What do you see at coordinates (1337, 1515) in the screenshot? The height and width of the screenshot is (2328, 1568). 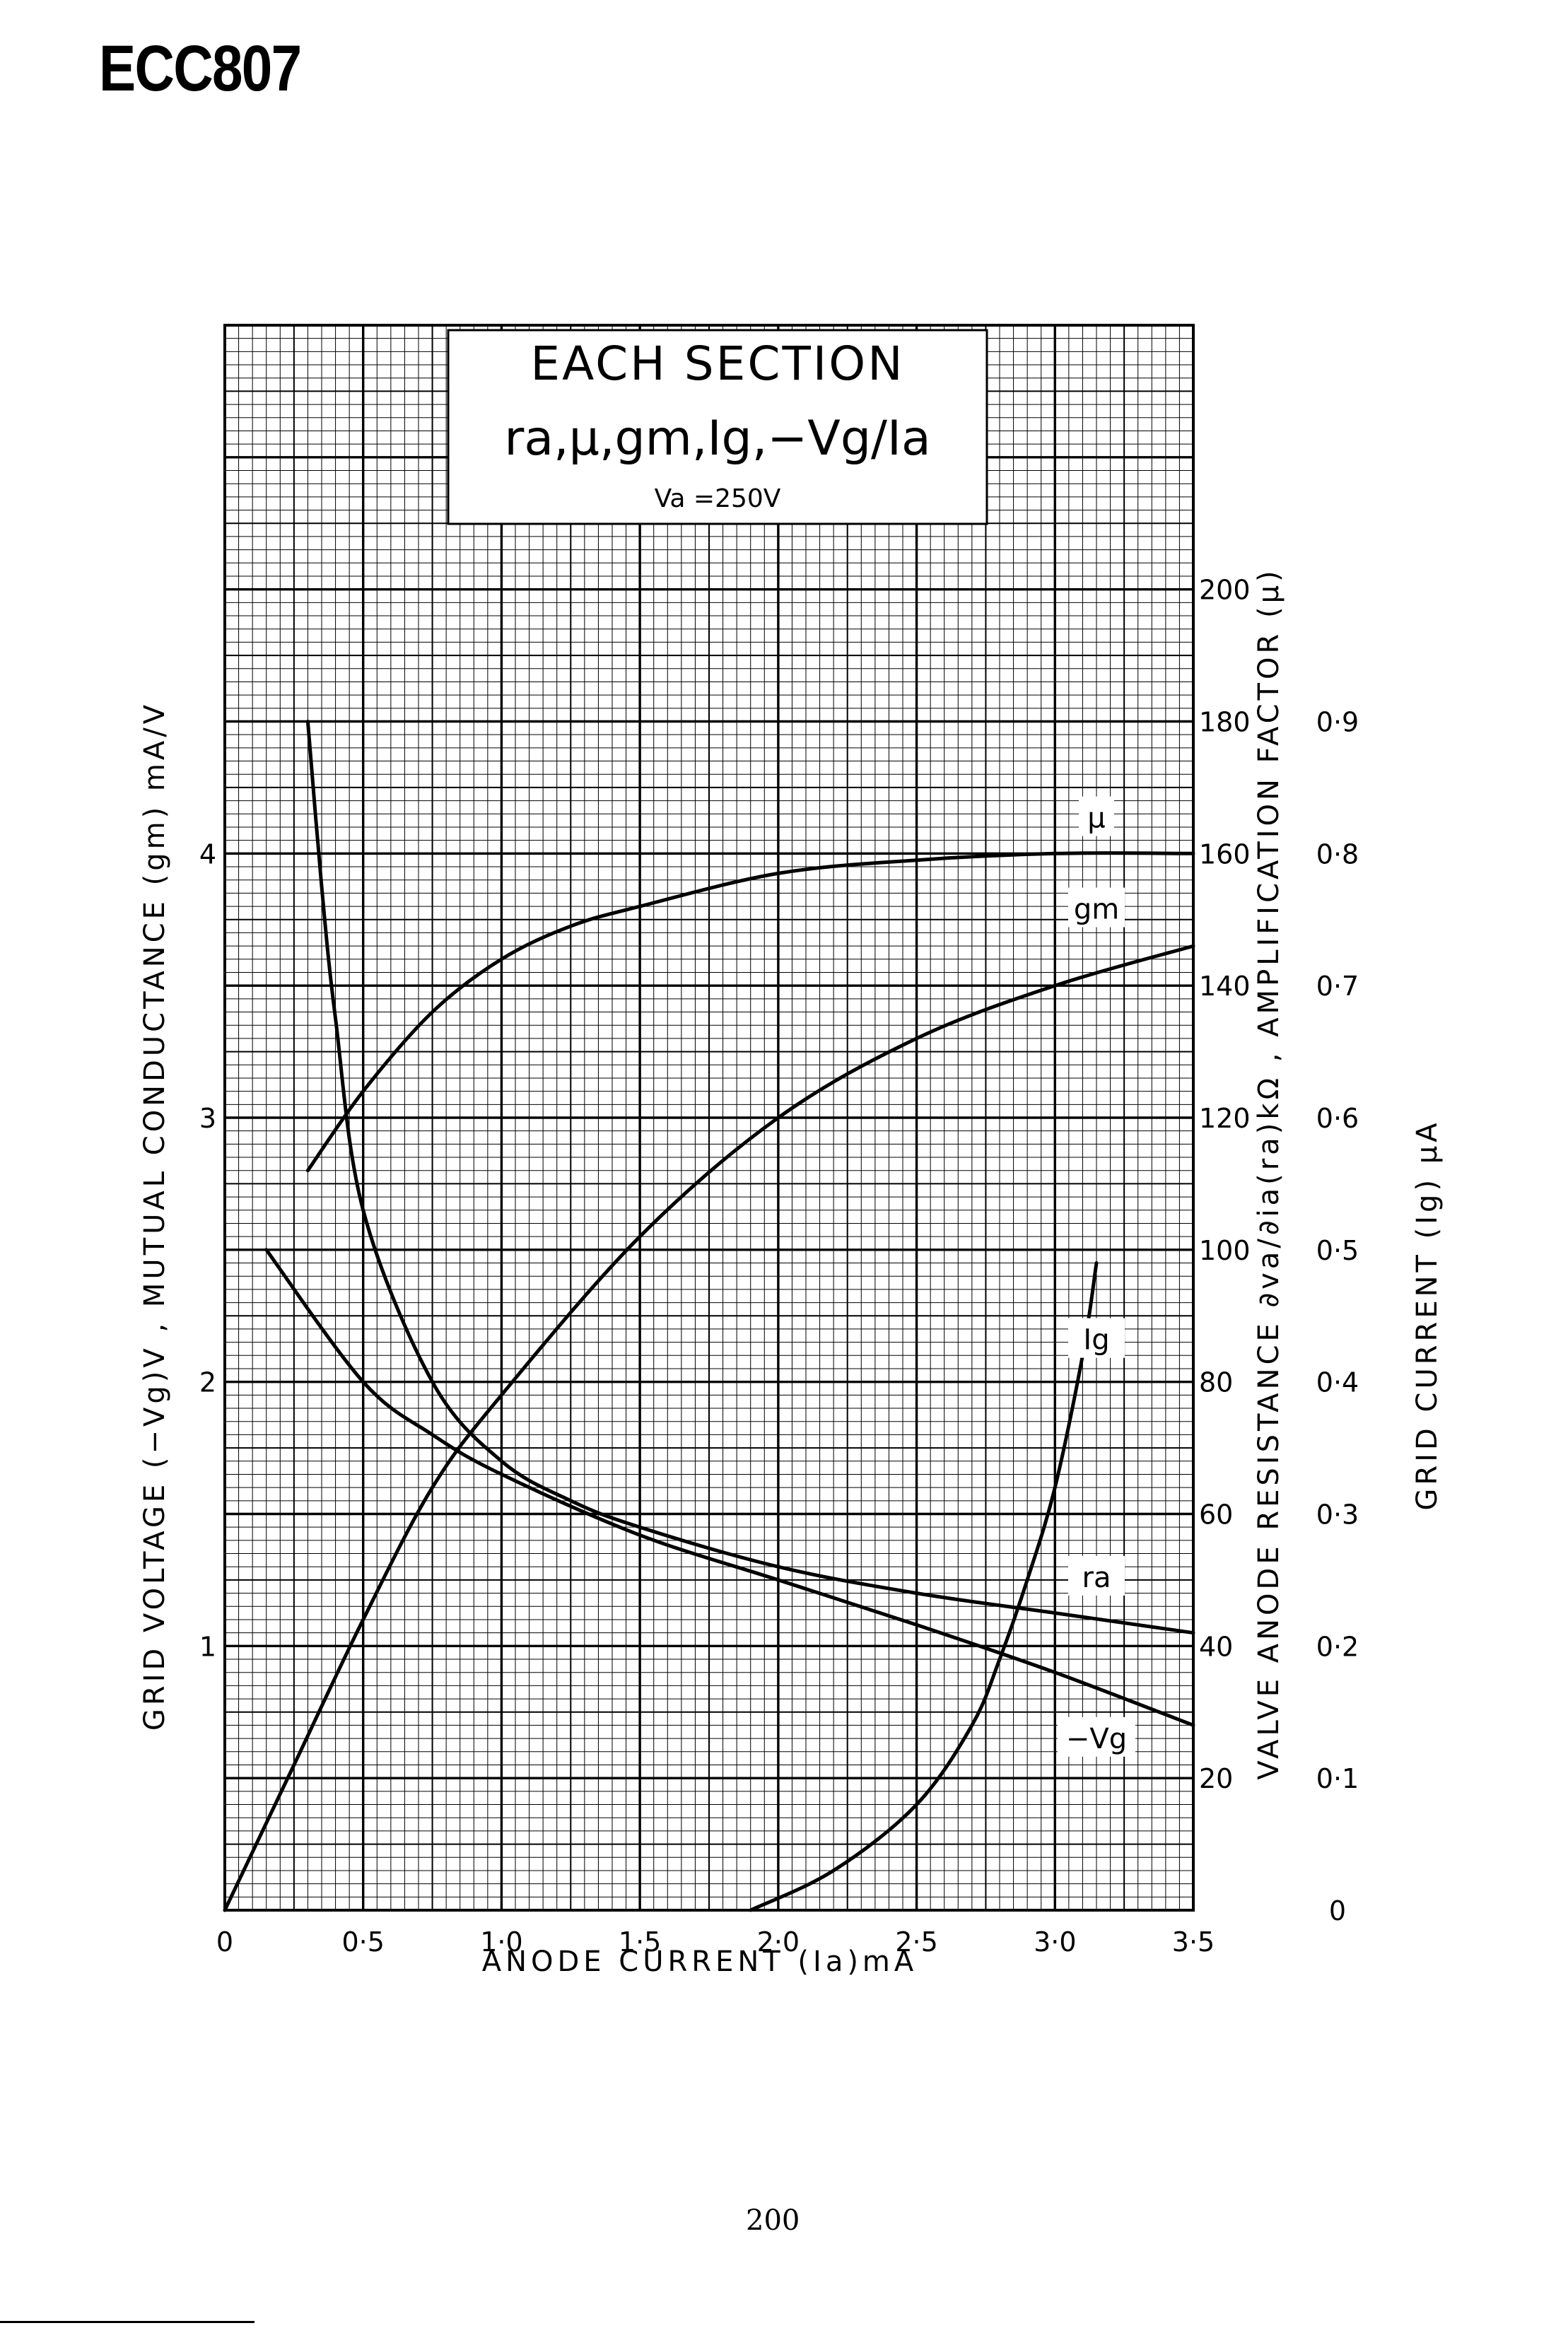 I see `grid-current-tick-label: 0·3` at bounding box center [1337, 1515].